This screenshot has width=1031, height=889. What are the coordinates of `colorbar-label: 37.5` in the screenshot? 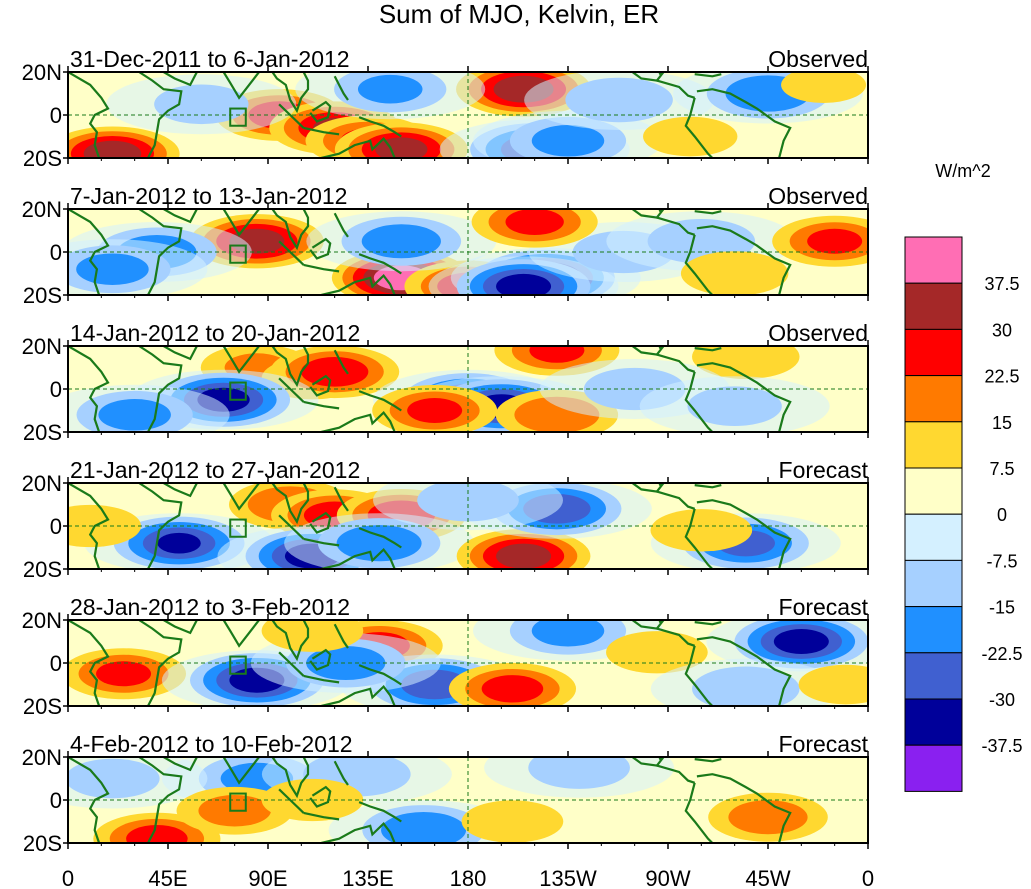 It's located at (1001, 284).